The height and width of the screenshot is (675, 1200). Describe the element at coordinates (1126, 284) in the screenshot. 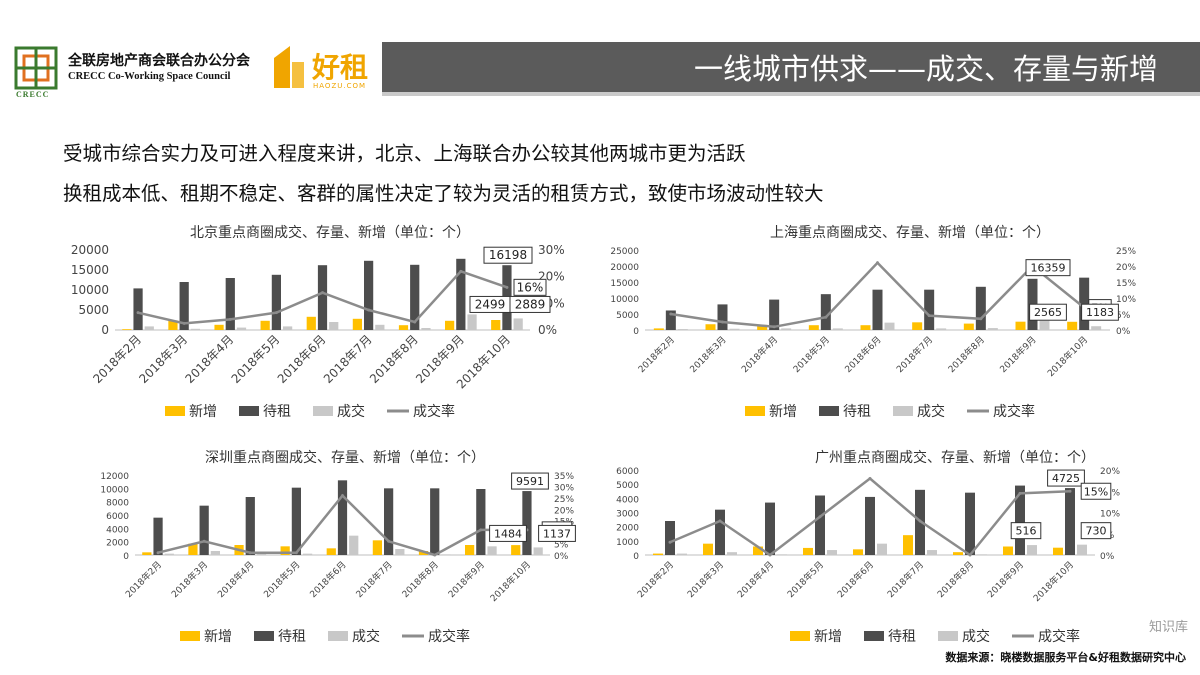

I see `y2-tick-label: 15%` at that location.